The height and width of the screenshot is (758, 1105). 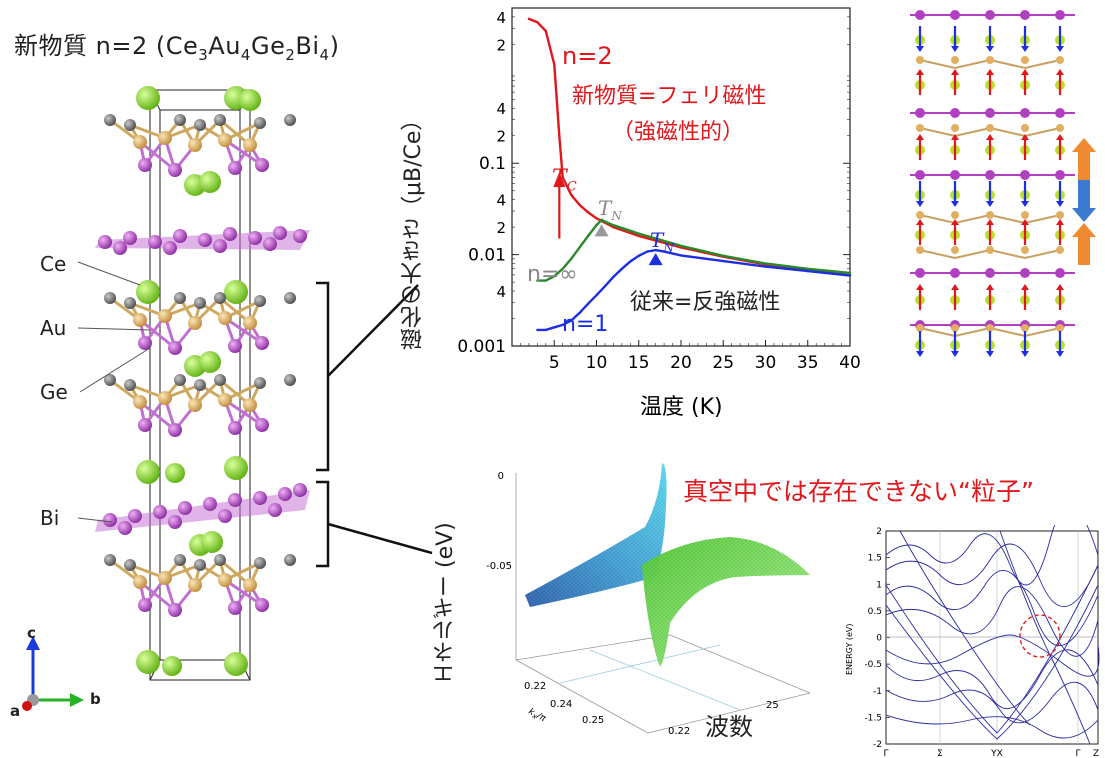 I want to click on ky-tick-0: 0.22, so click(x=679, y=731).